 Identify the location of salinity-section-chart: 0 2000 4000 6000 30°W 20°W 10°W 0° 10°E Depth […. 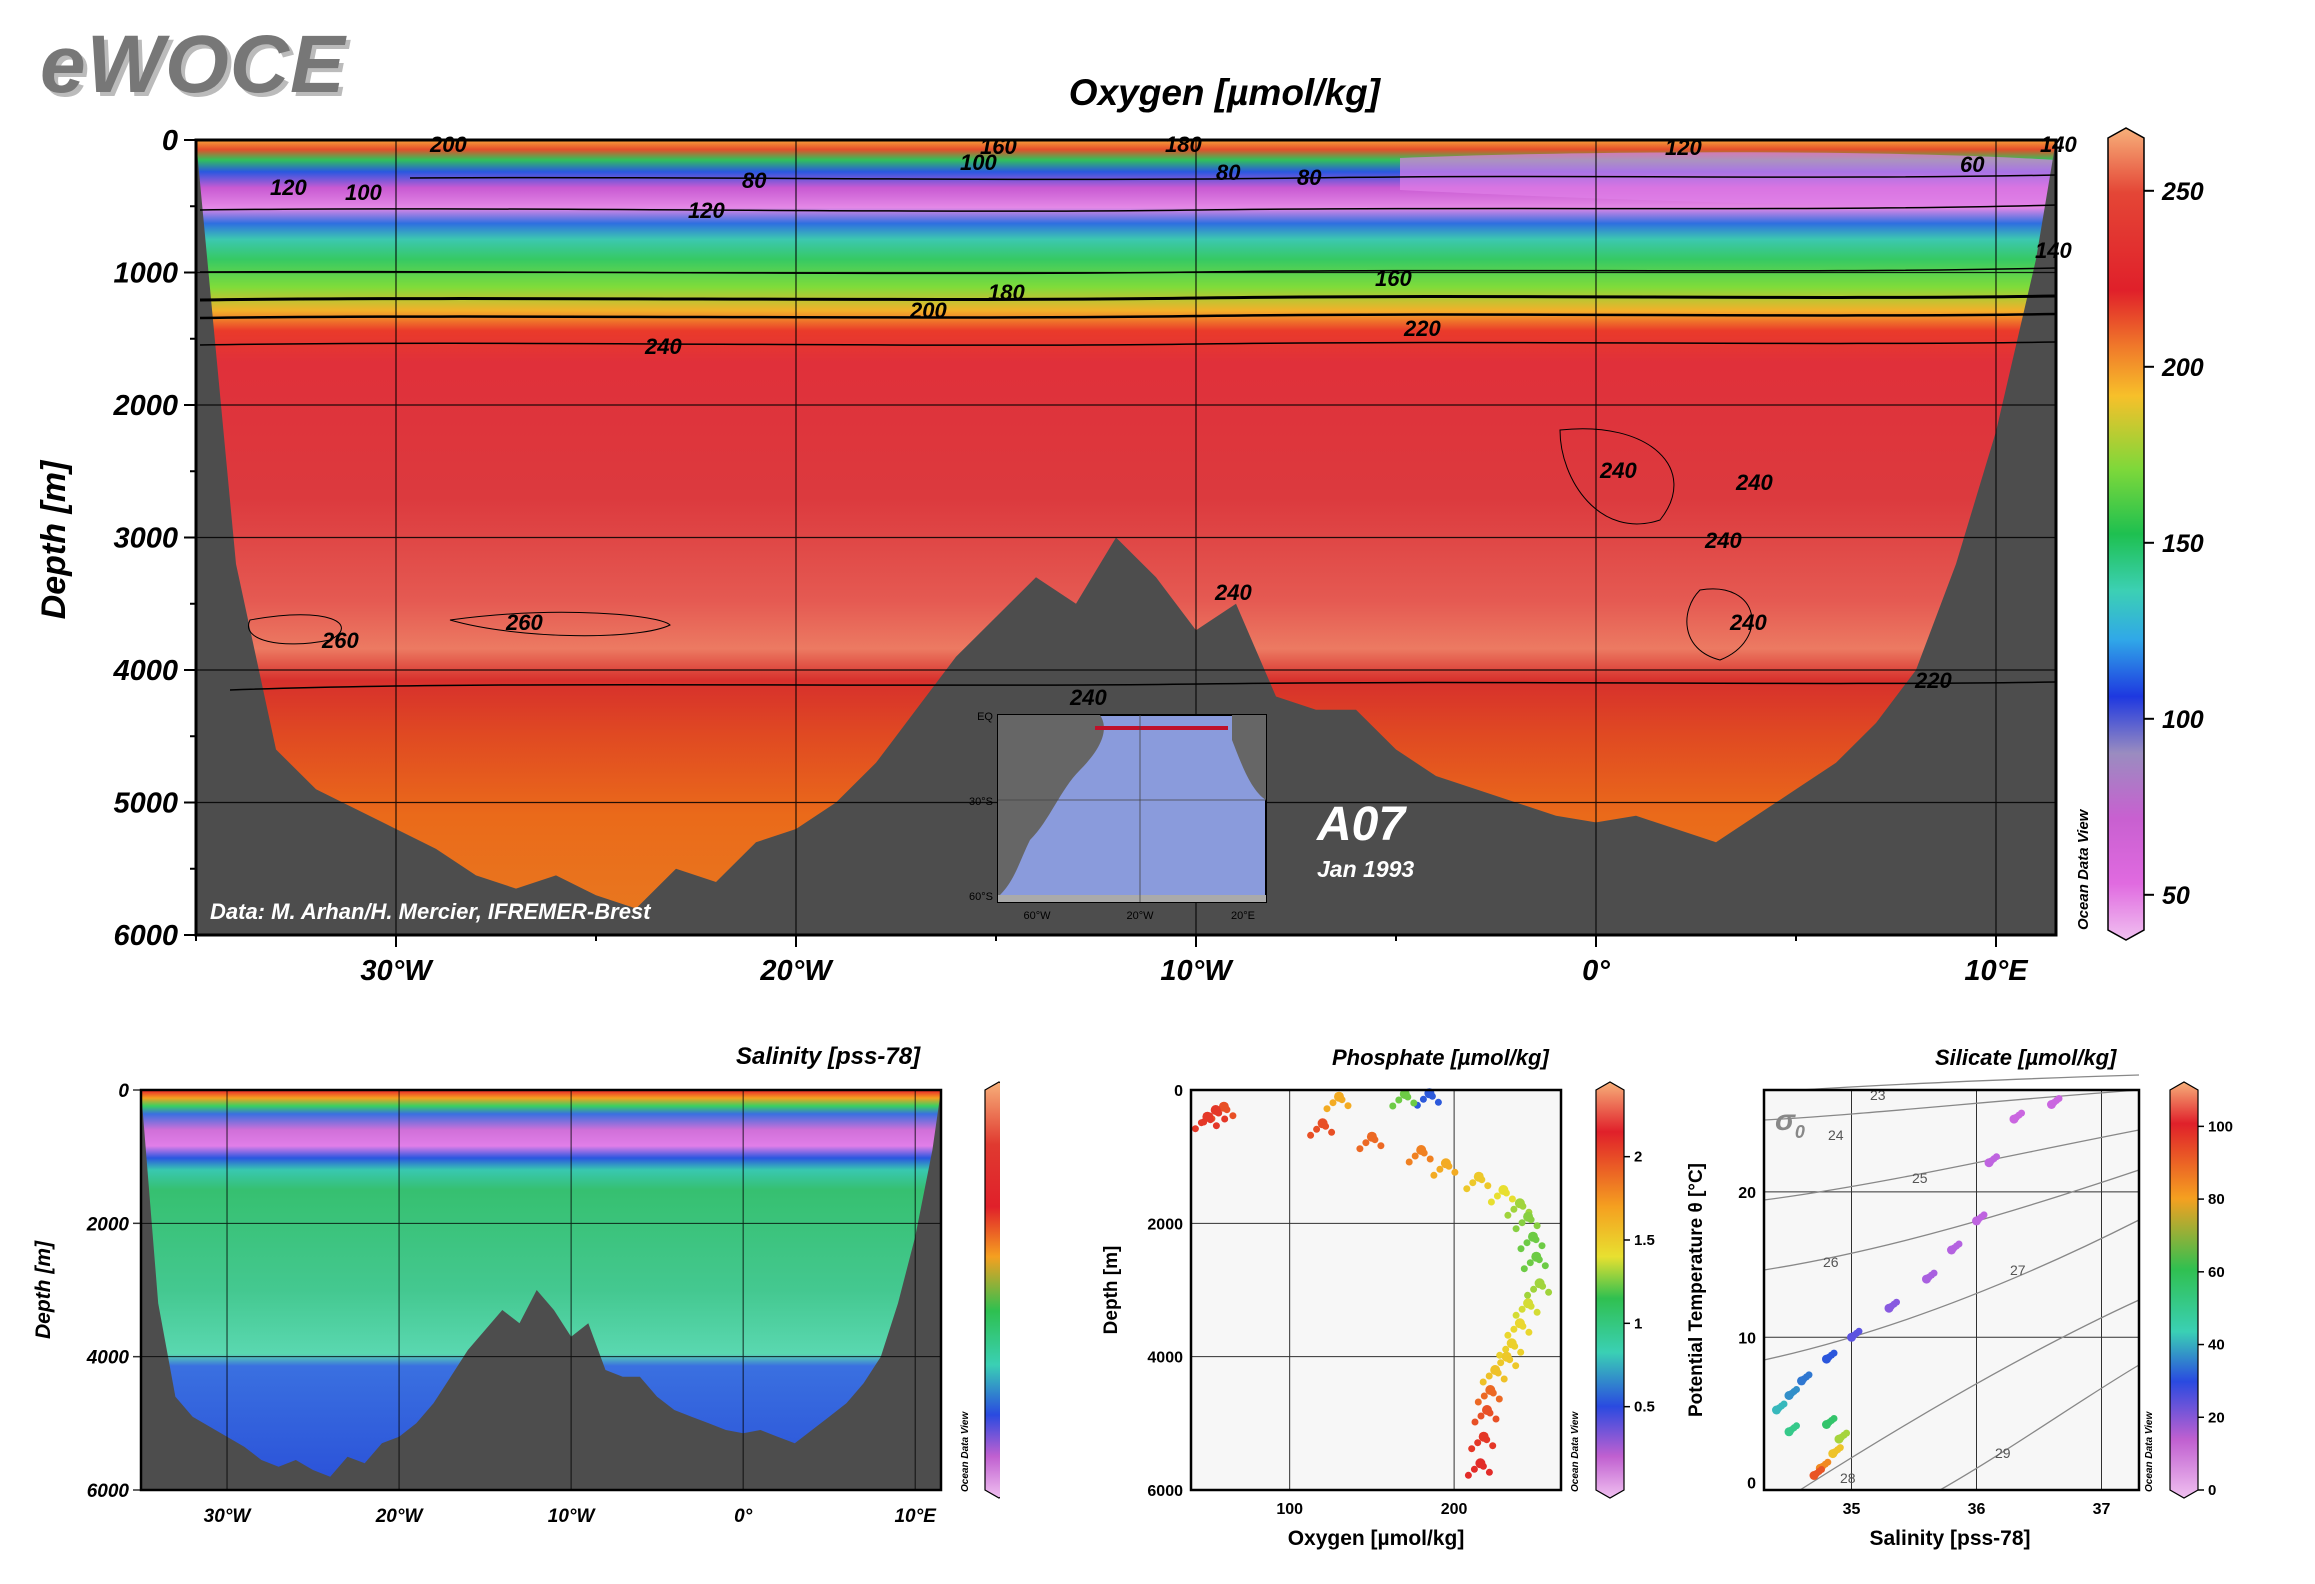
(516, 1304).